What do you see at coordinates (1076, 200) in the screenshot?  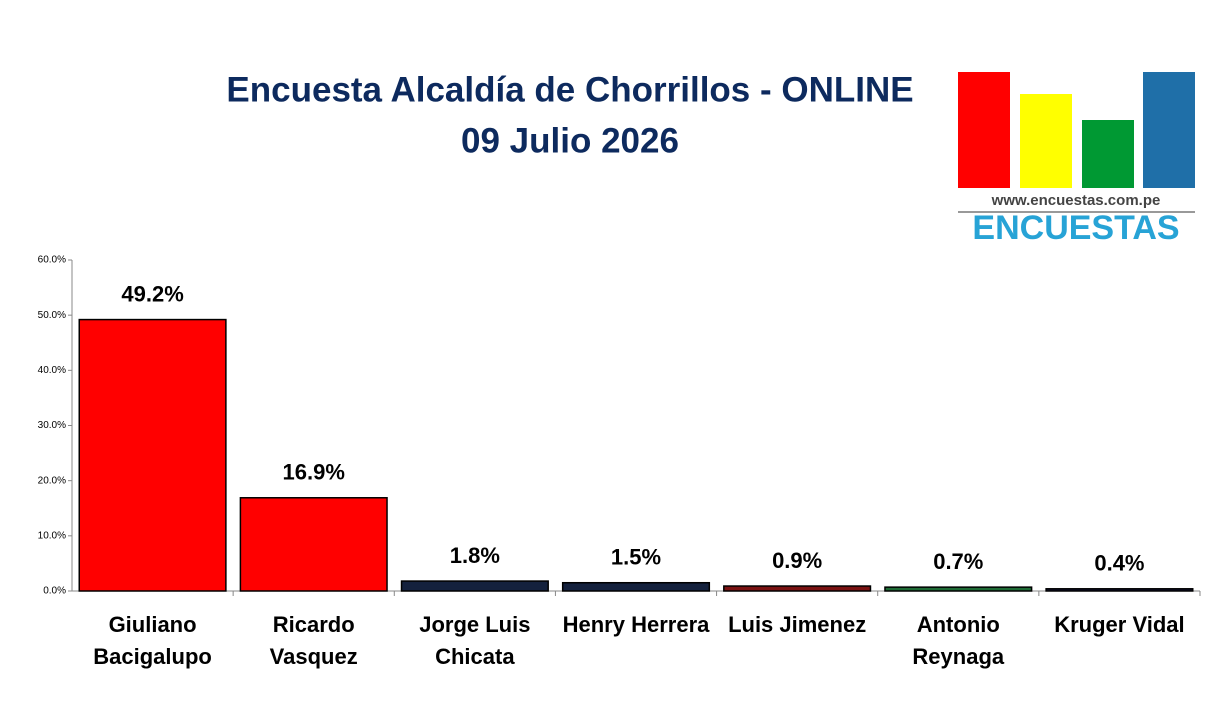 I see `logo-url: www.encuestas.com.pe` at bounding box center [1076, 200].